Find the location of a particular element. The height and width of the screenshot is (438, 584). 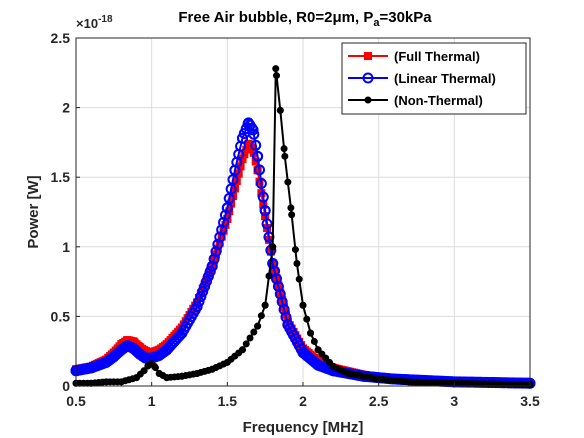

x-tick-label: 3.5 is located at coordinates (530, 401).